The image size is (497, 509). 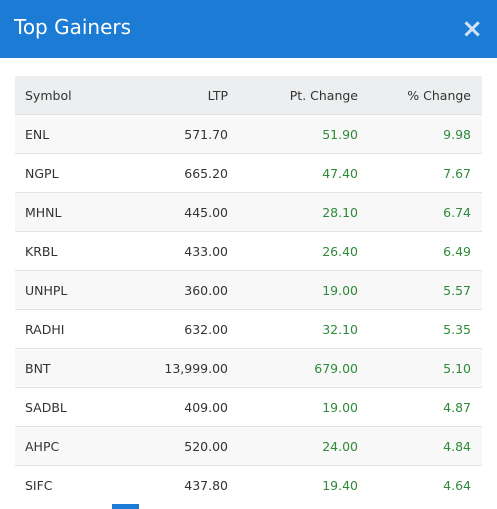 I want to click on column-header: Pt. Change, so click(x=293, y=95).